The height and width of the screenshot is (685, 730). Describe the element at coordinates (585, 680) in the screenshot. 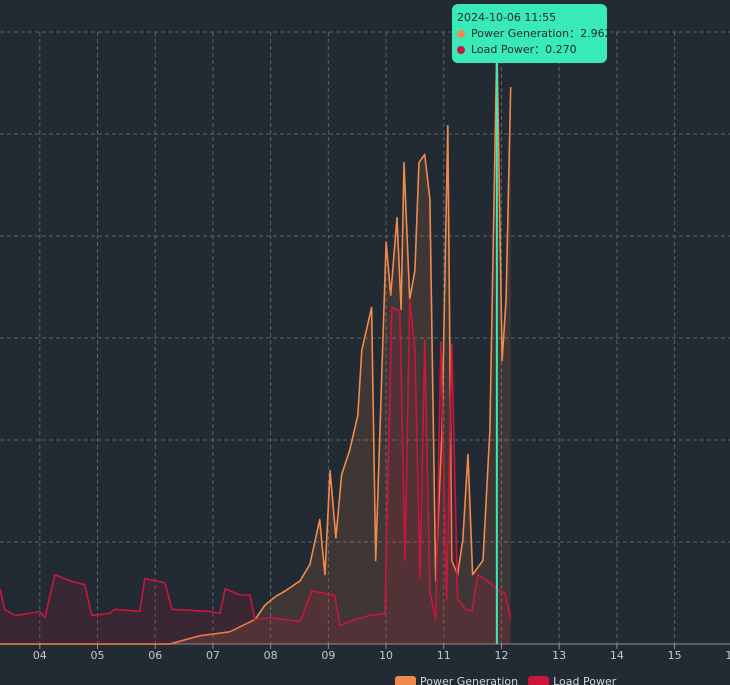

I see `legend-label: Load Power` at that location.